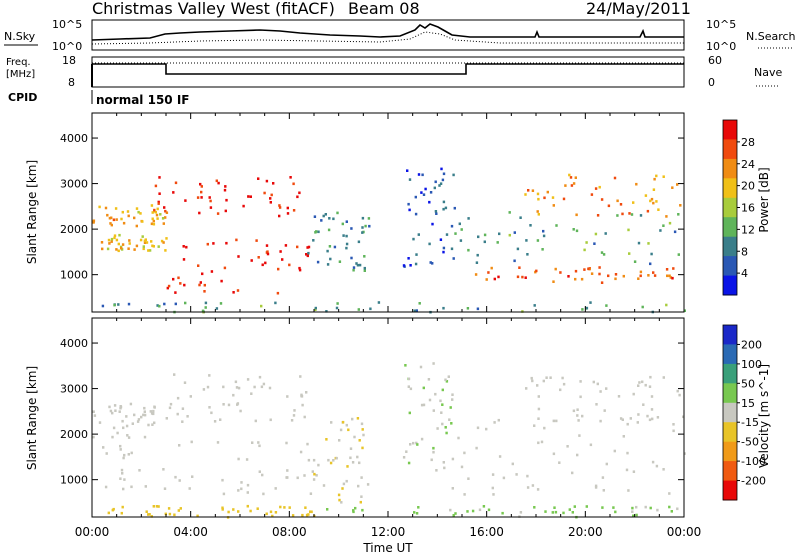 This screenshot has width=800, height=554. What do you see at coordinates (764, 199) in the screenshot?
I see `power-colorbar-label: Power [dB]` at bounding box center [764, 199].